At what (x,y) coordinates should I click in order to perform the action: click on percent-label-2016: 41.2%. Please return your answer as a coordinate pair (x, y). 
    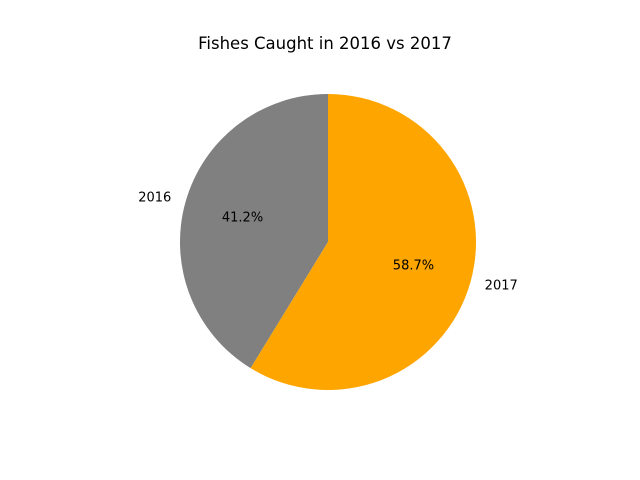
    Looking at the image, I should click on (242, 217).